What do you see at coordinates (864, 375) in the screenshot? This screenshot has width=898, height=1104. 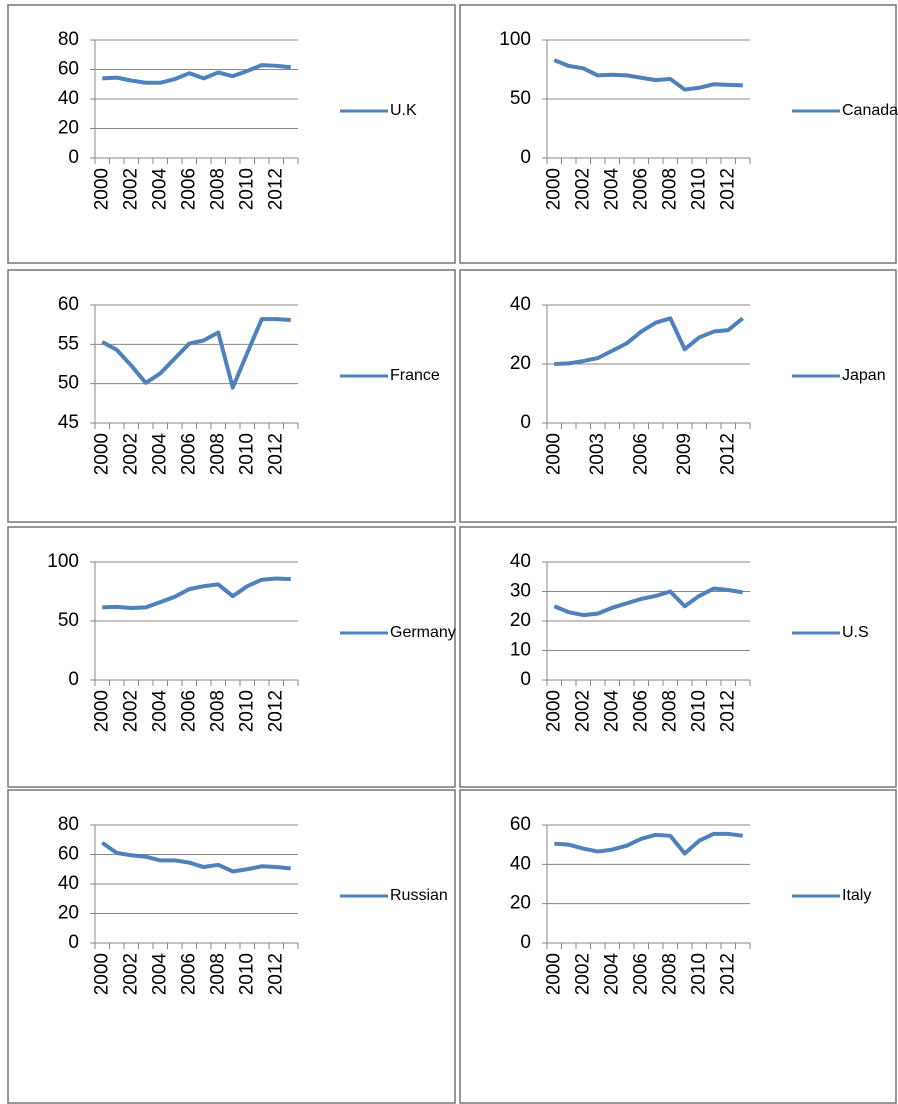 I see `legend-label: Japan` at bounding box center [864, 375].